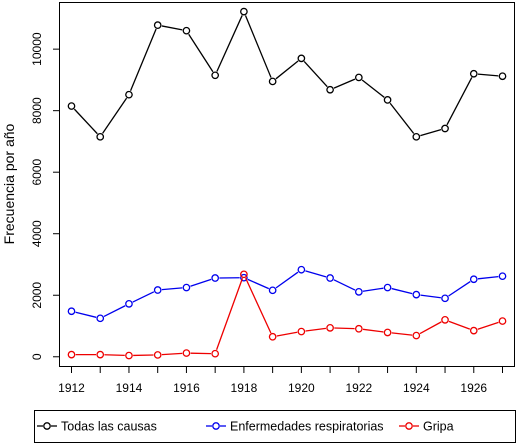 The image size is (522, 446). What do you see at coordinates (281, 380) in the screenshot?
I see `x-axis: 1912 1914 1916 1918 1920 1922 1924 1926` at bounding box center [281, 380].